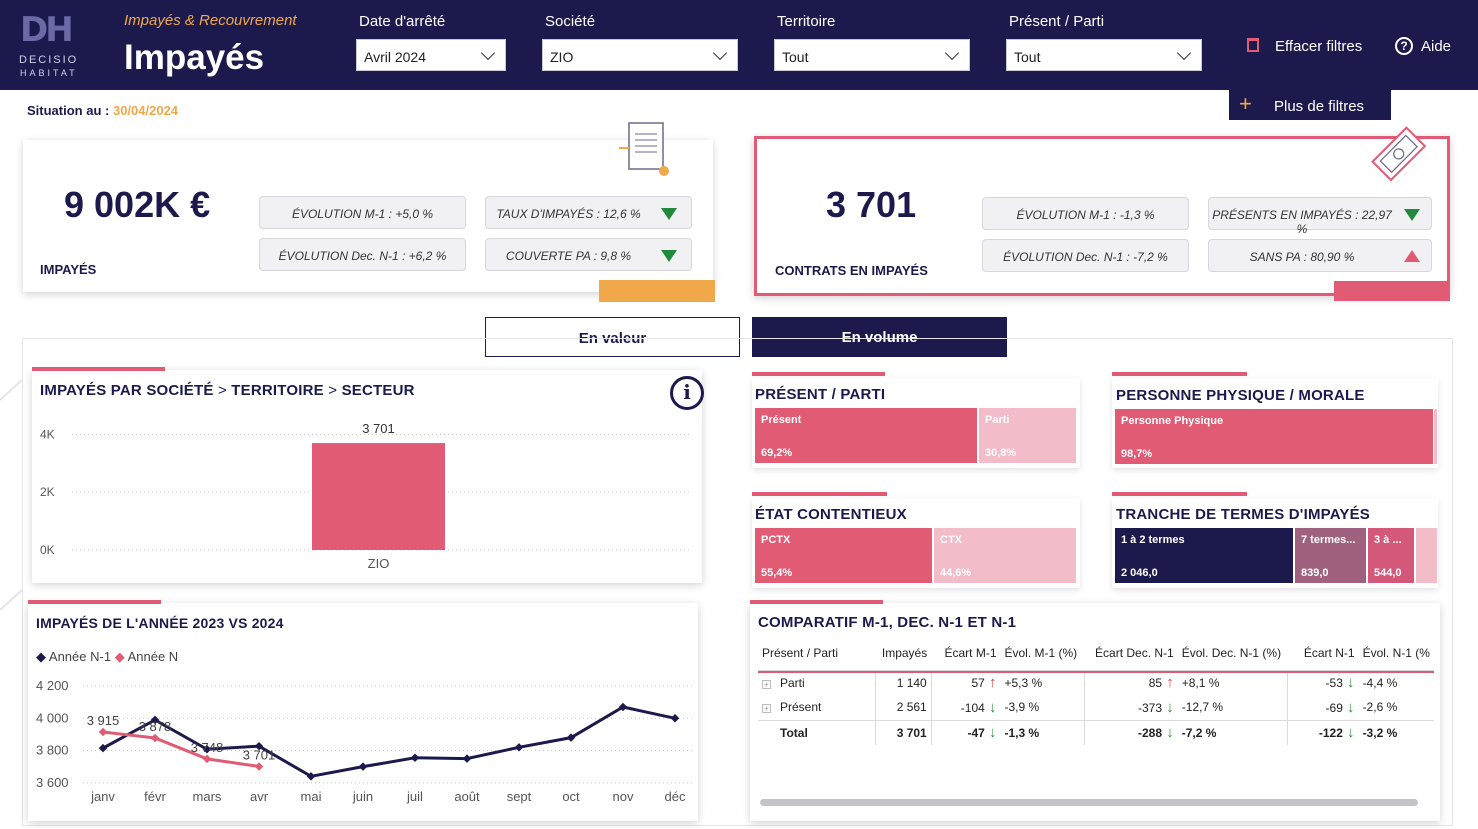  I want to click on column-header: Impayés, so click(903, 653).